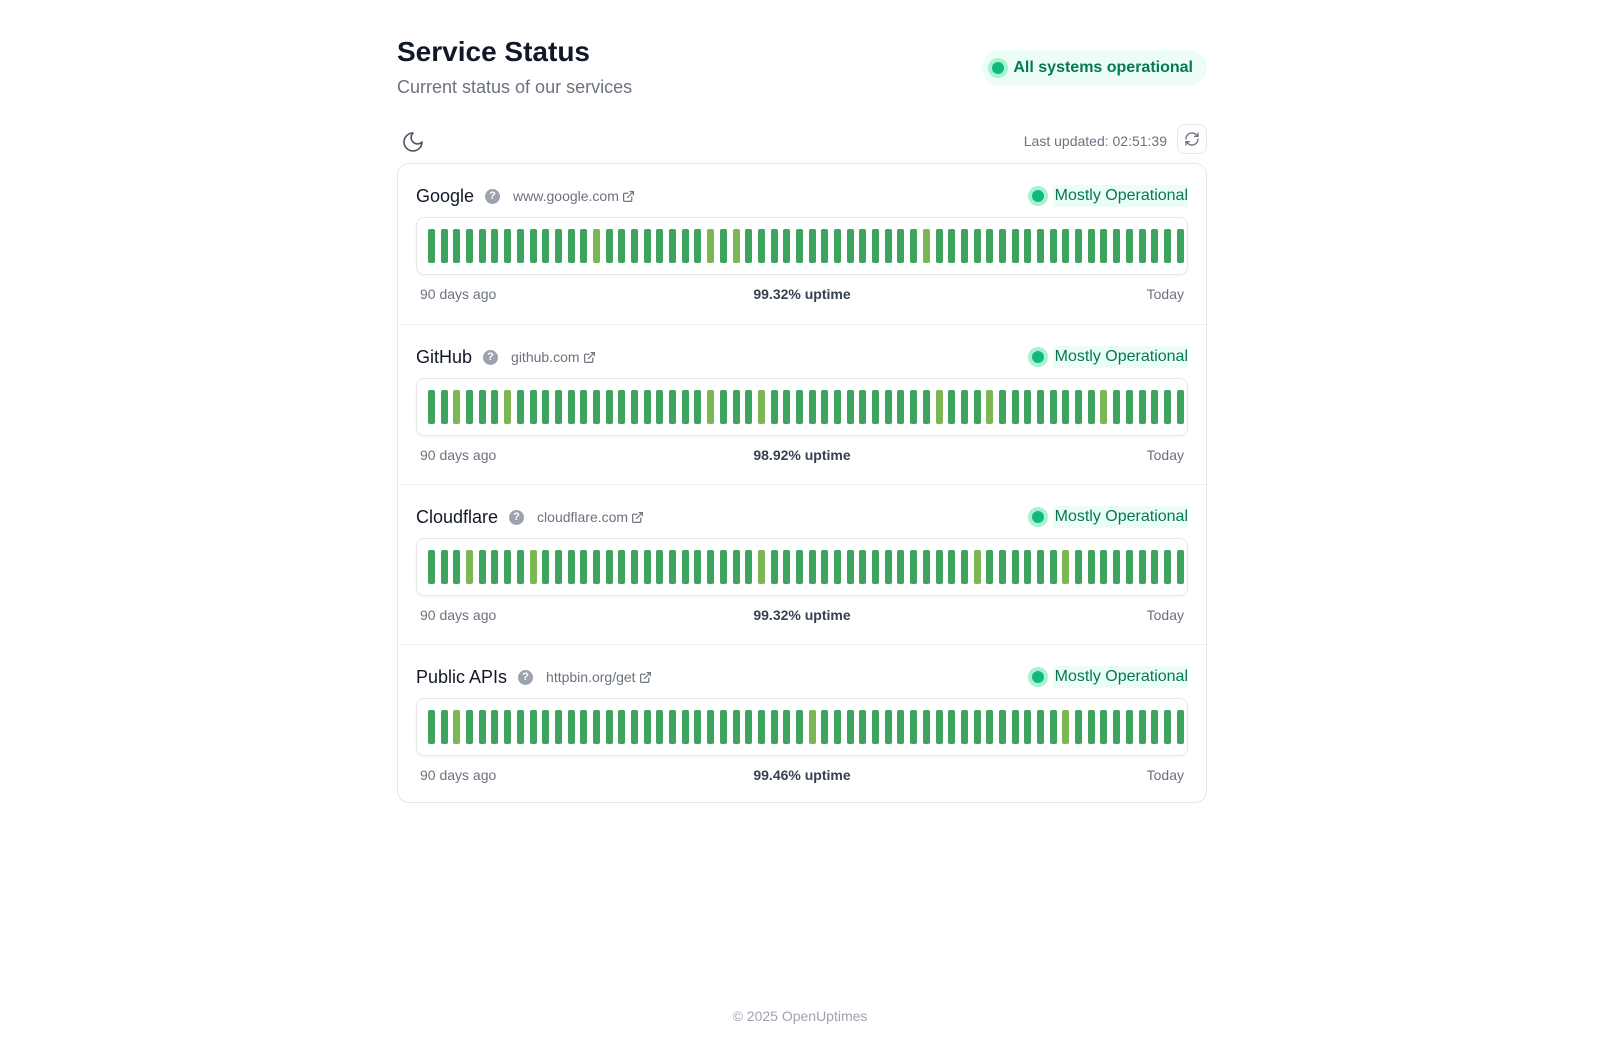 The image size is (1600, 1039). Describe the element at coordinates (566, 196) in the screenshot. I see `service-url-link: www.google.com` at that location.